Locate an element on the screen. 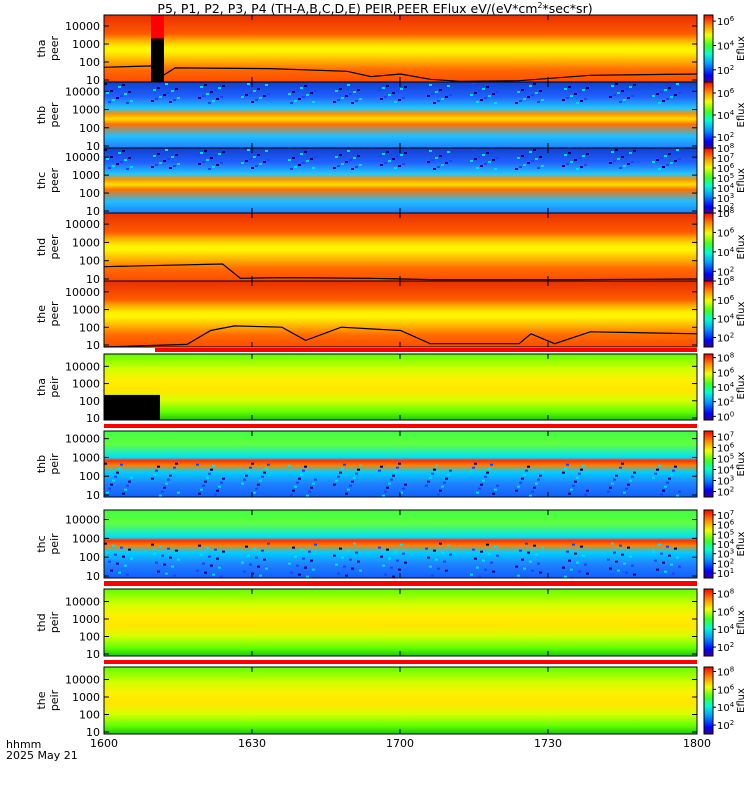  spectrogram-field is located at coordinates (400, 700).